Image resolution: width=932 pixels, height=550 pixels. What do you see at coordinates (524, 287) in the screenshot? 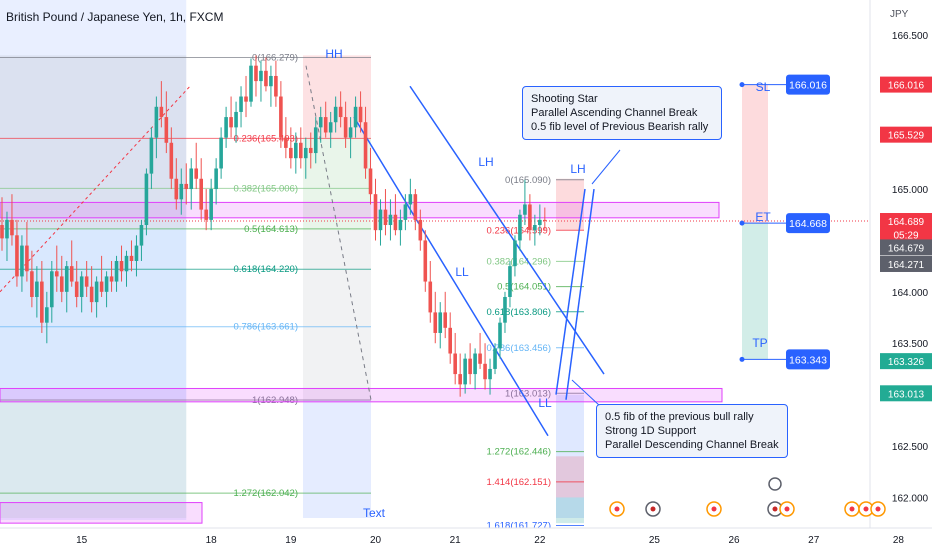
I see `fib-label: 0.5(164.051)` at bounding box center [524, 287].